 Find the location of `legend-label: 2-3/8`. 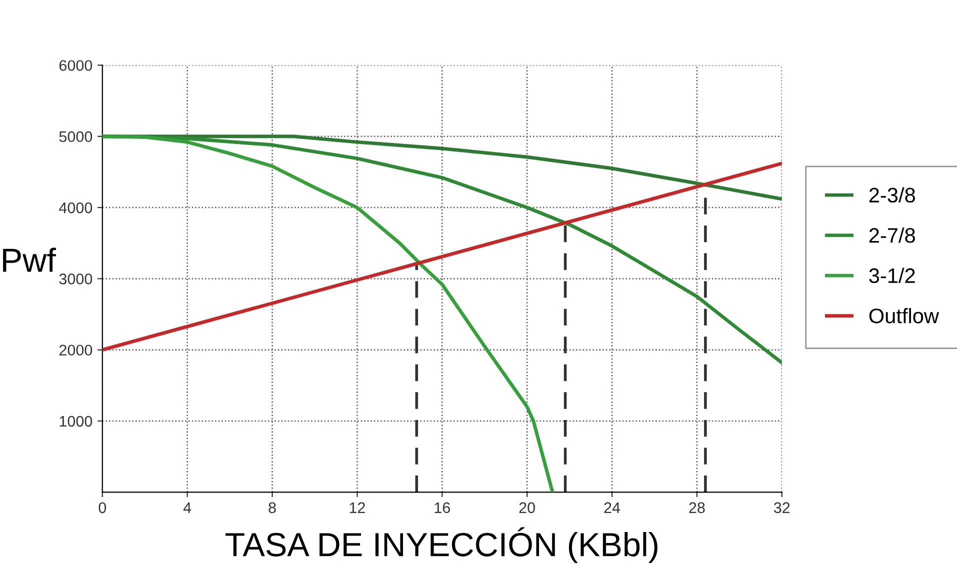

legend-label: 2-3/8 is located at coordinates (892, 195).